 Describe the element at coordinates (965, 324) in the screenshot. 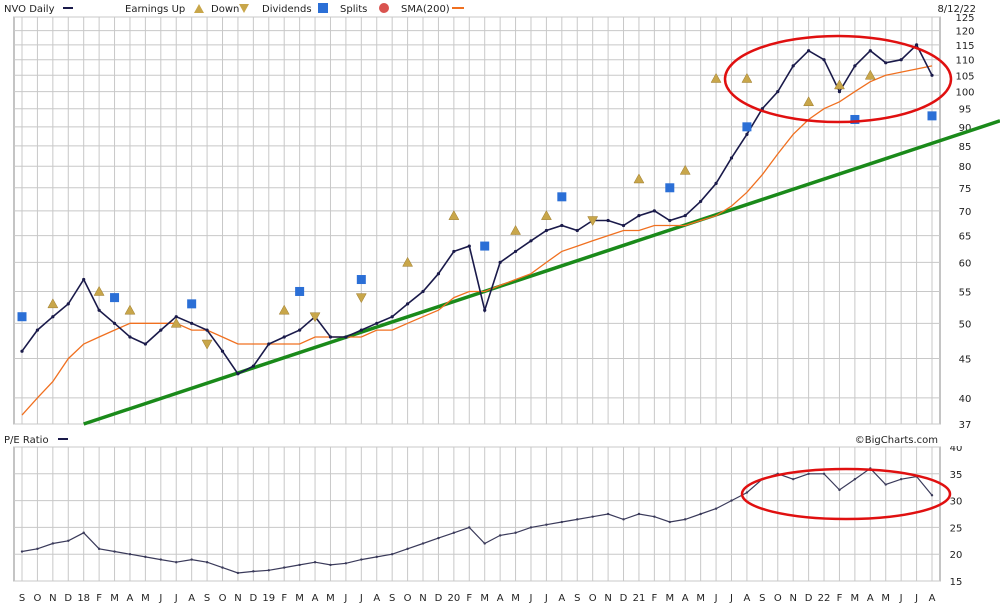

I see `y-tick-label: 50` at that location.